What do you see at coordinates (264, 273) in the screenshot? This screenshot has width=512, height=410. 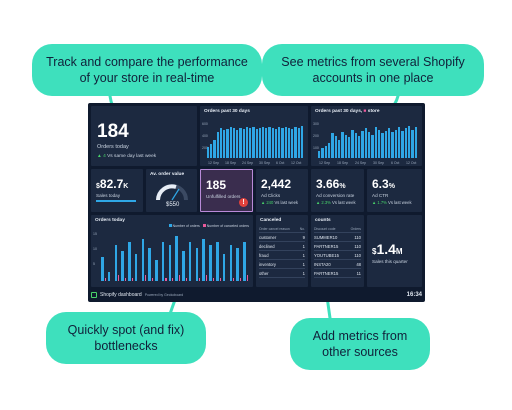 I see `table-cell: other` at bounding box center [264, 273].